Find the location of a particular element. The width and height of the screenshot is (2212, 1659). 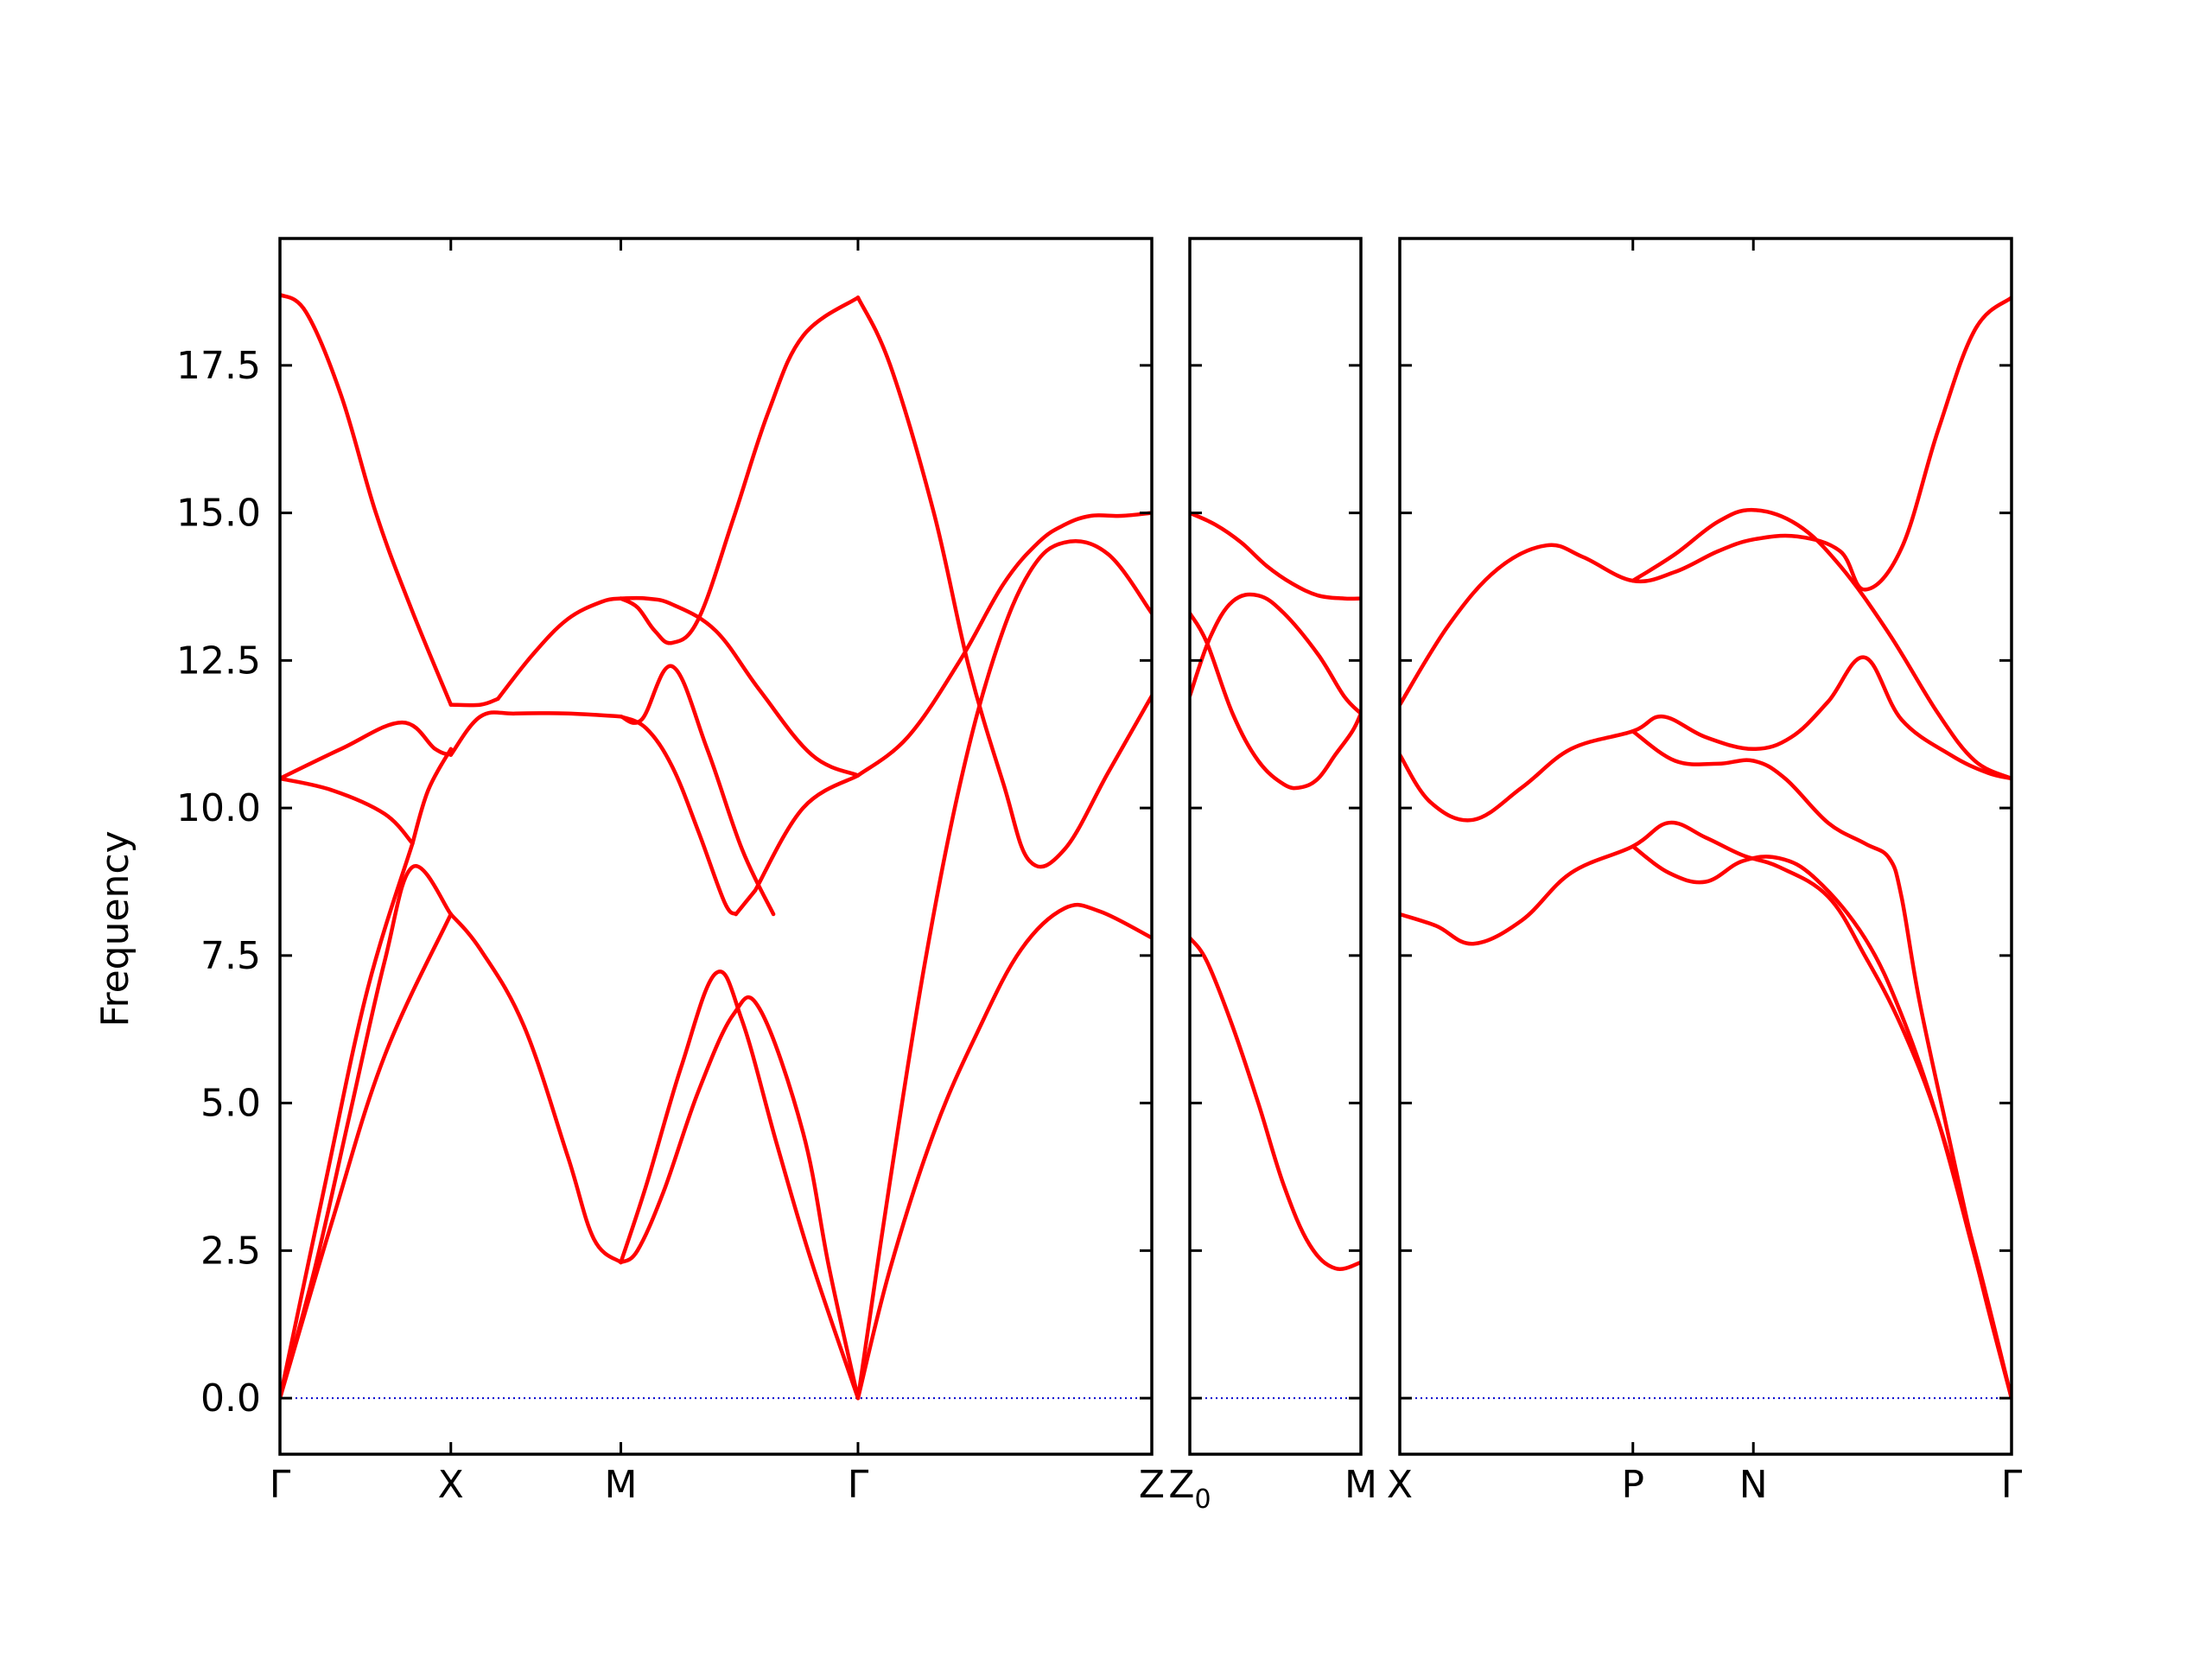

panel-2-frame is located at coordinates (1275, 846).